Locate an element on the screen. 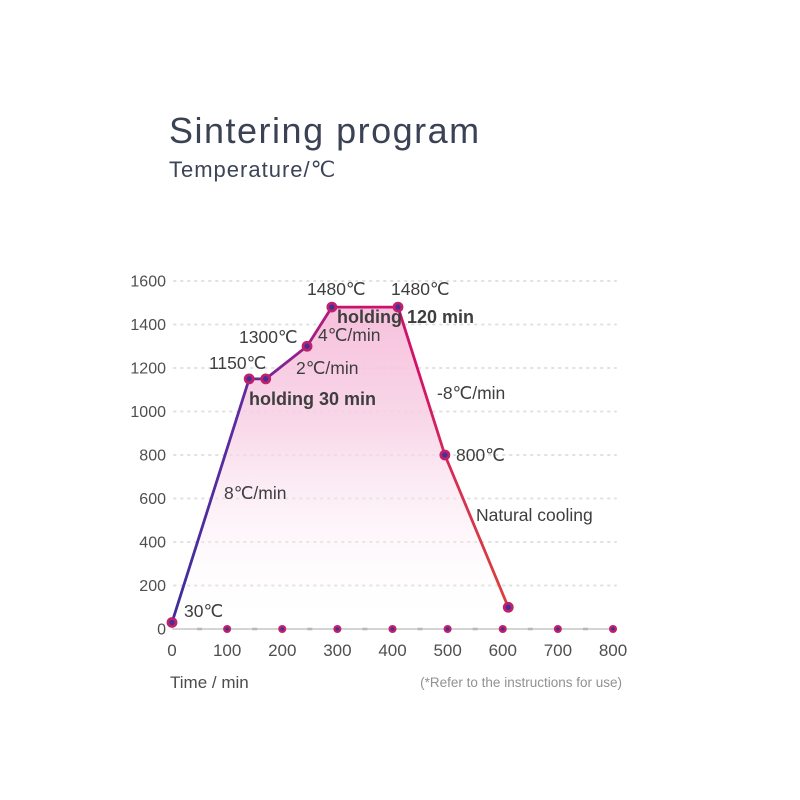 Image resolution: width=800 pixels, height=800 pixels. annotation-holding-30-min-3: holding 30 min is located at coordinates (312, 399).